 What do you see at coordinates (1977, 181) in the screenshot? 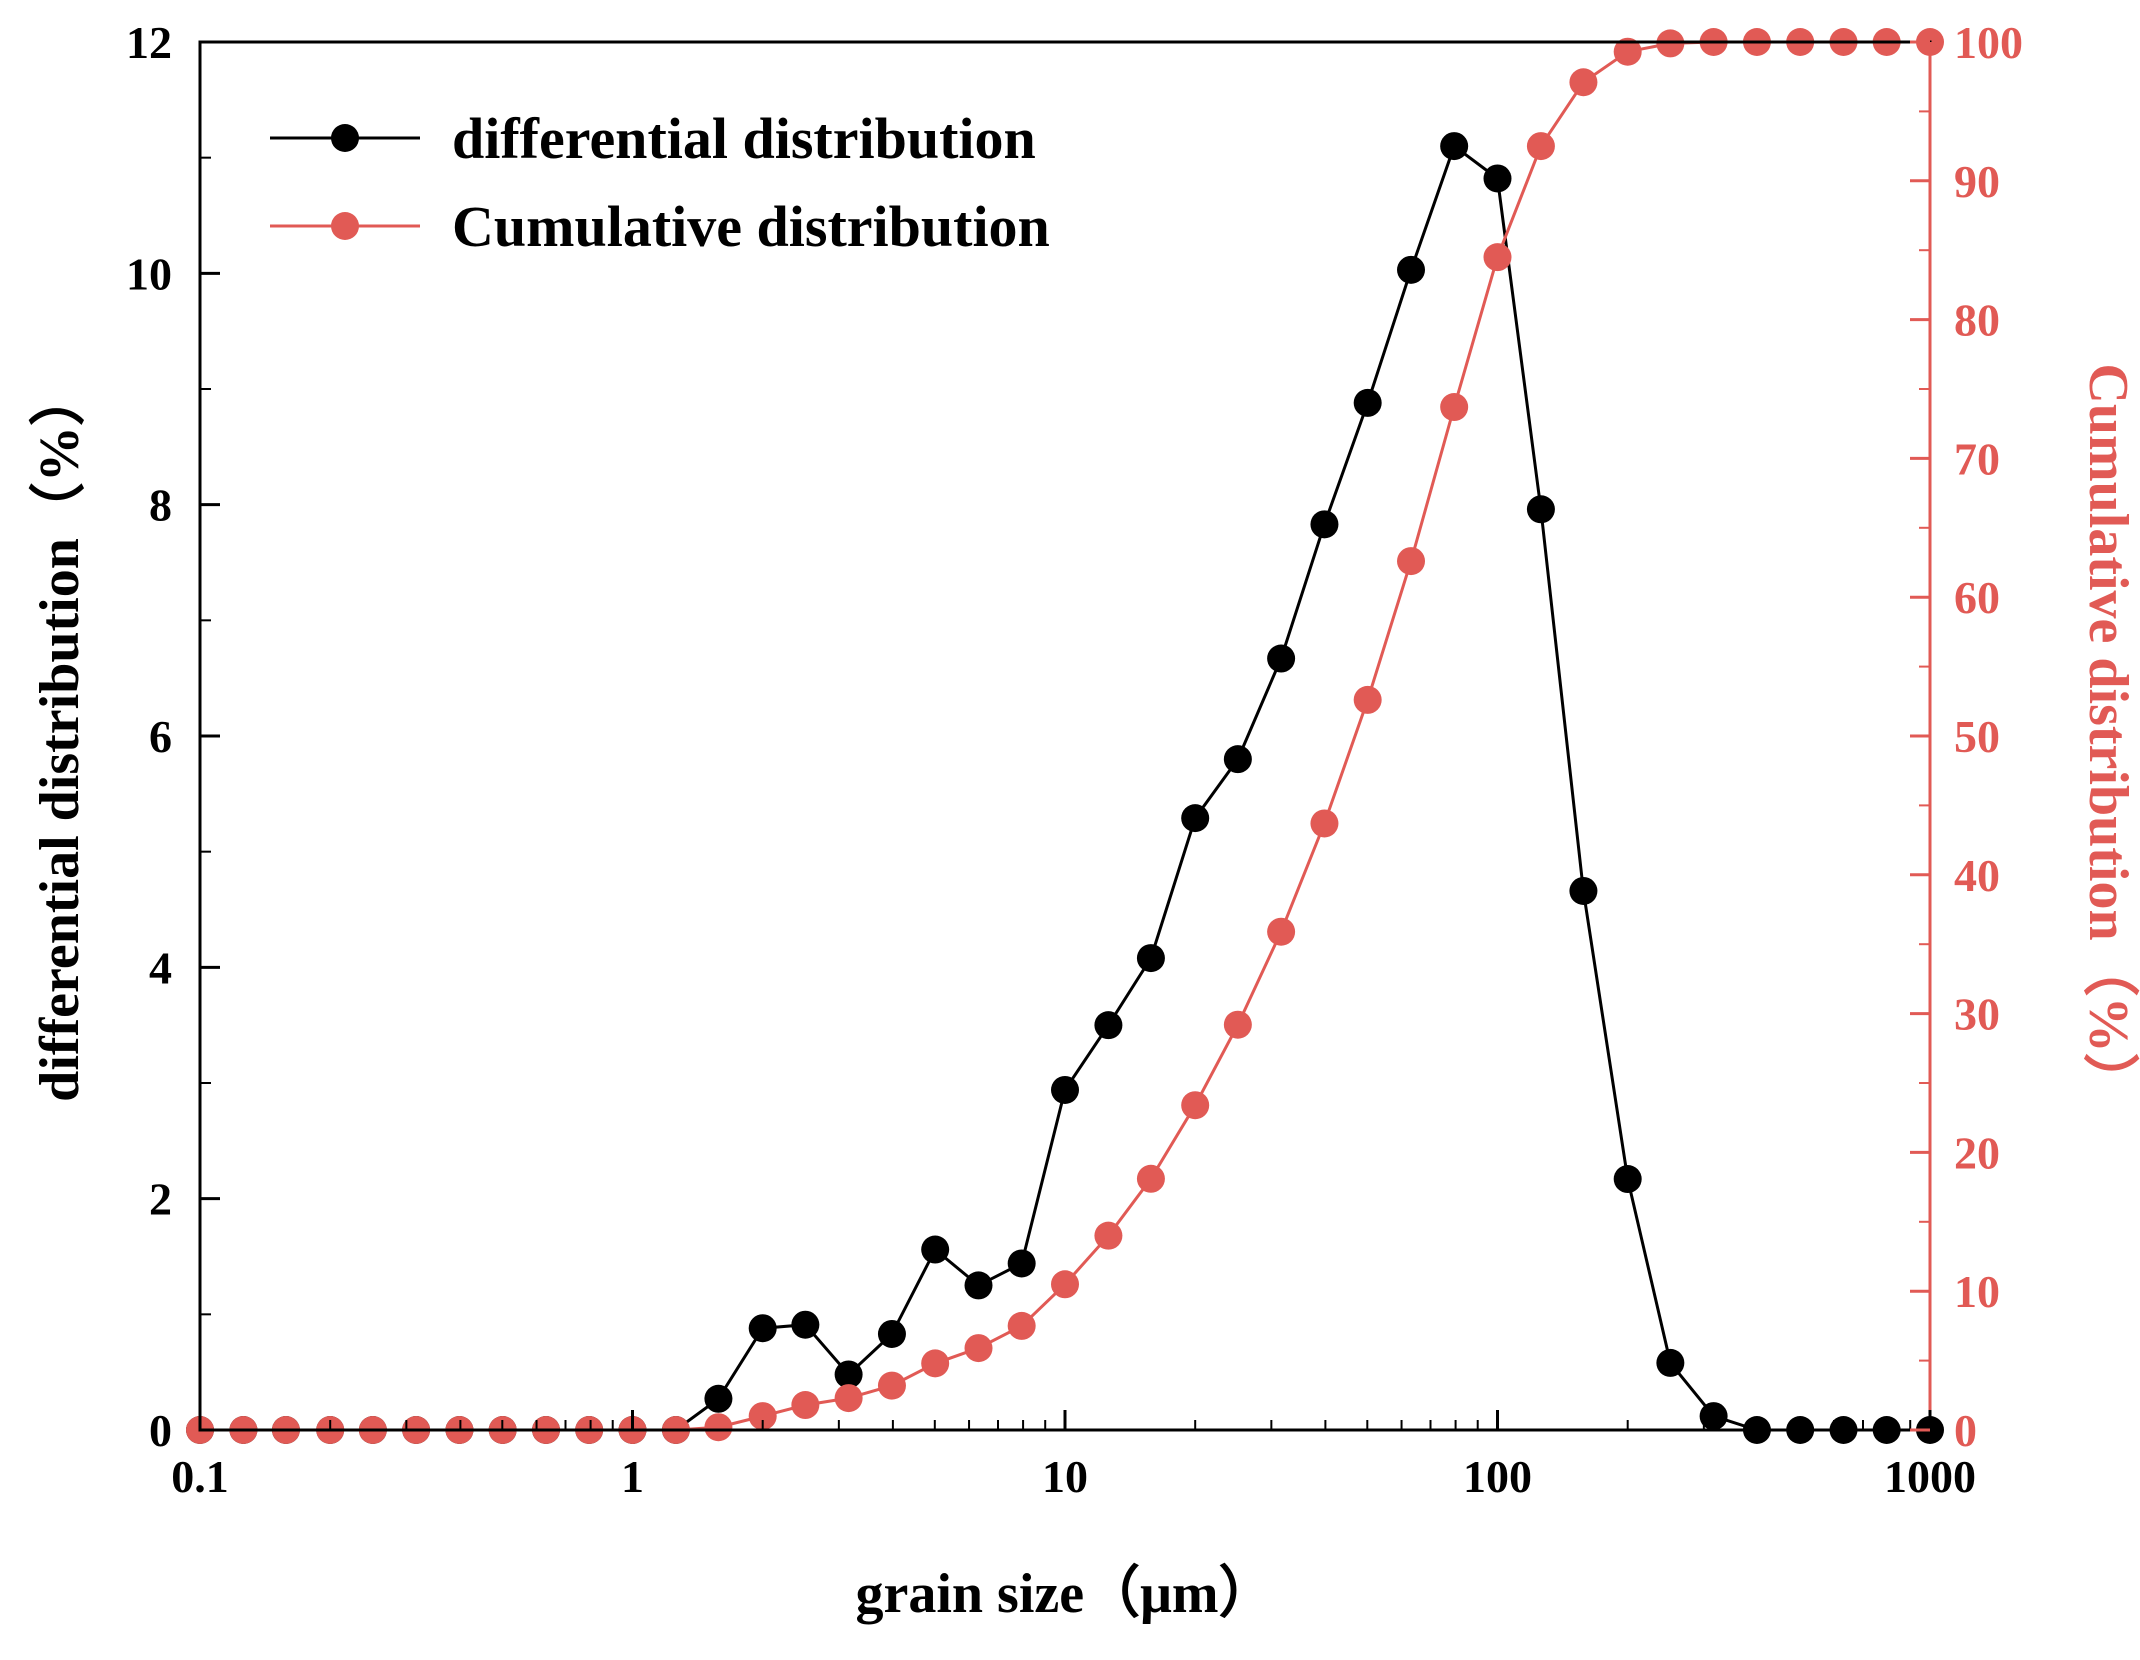
I see `y-right-tick-label: 90` at bounding box center [1977, 181].